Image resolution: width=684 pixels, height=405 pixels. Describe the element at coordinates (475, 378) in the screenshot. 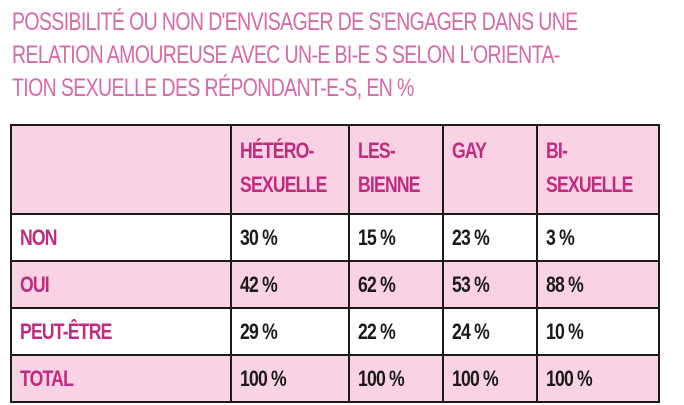

I see `cell-total-gay-value: 100 %` at that location.